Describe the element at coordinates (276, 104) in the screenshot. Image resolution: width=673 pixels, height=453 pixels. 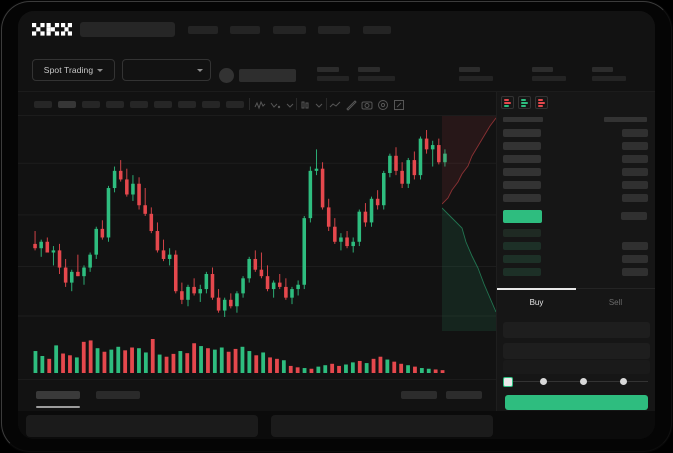
I see `compare-icon` at that location.